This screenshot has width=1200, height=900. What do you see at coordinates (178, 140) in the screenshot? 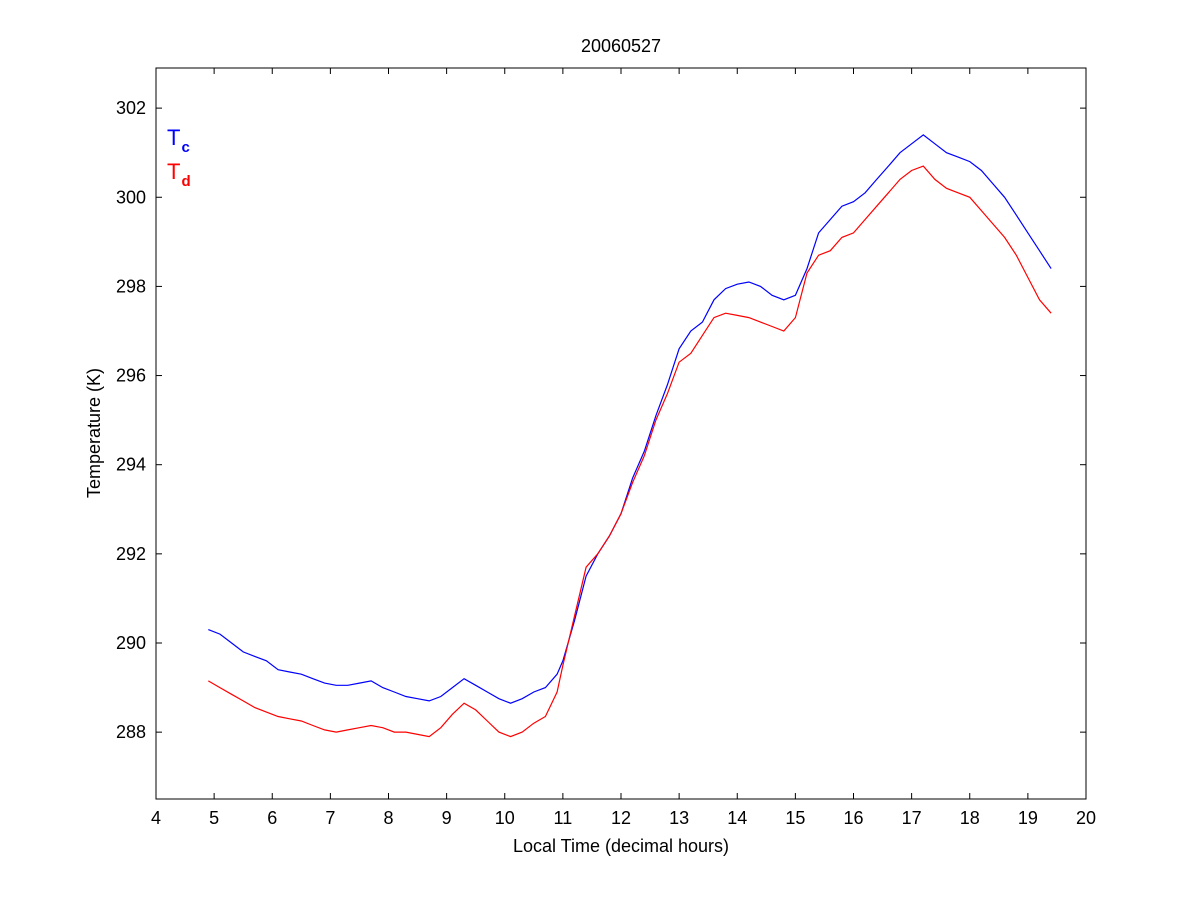
I see `legend-entry-tc: Tc` at bounding box center [178, 140].